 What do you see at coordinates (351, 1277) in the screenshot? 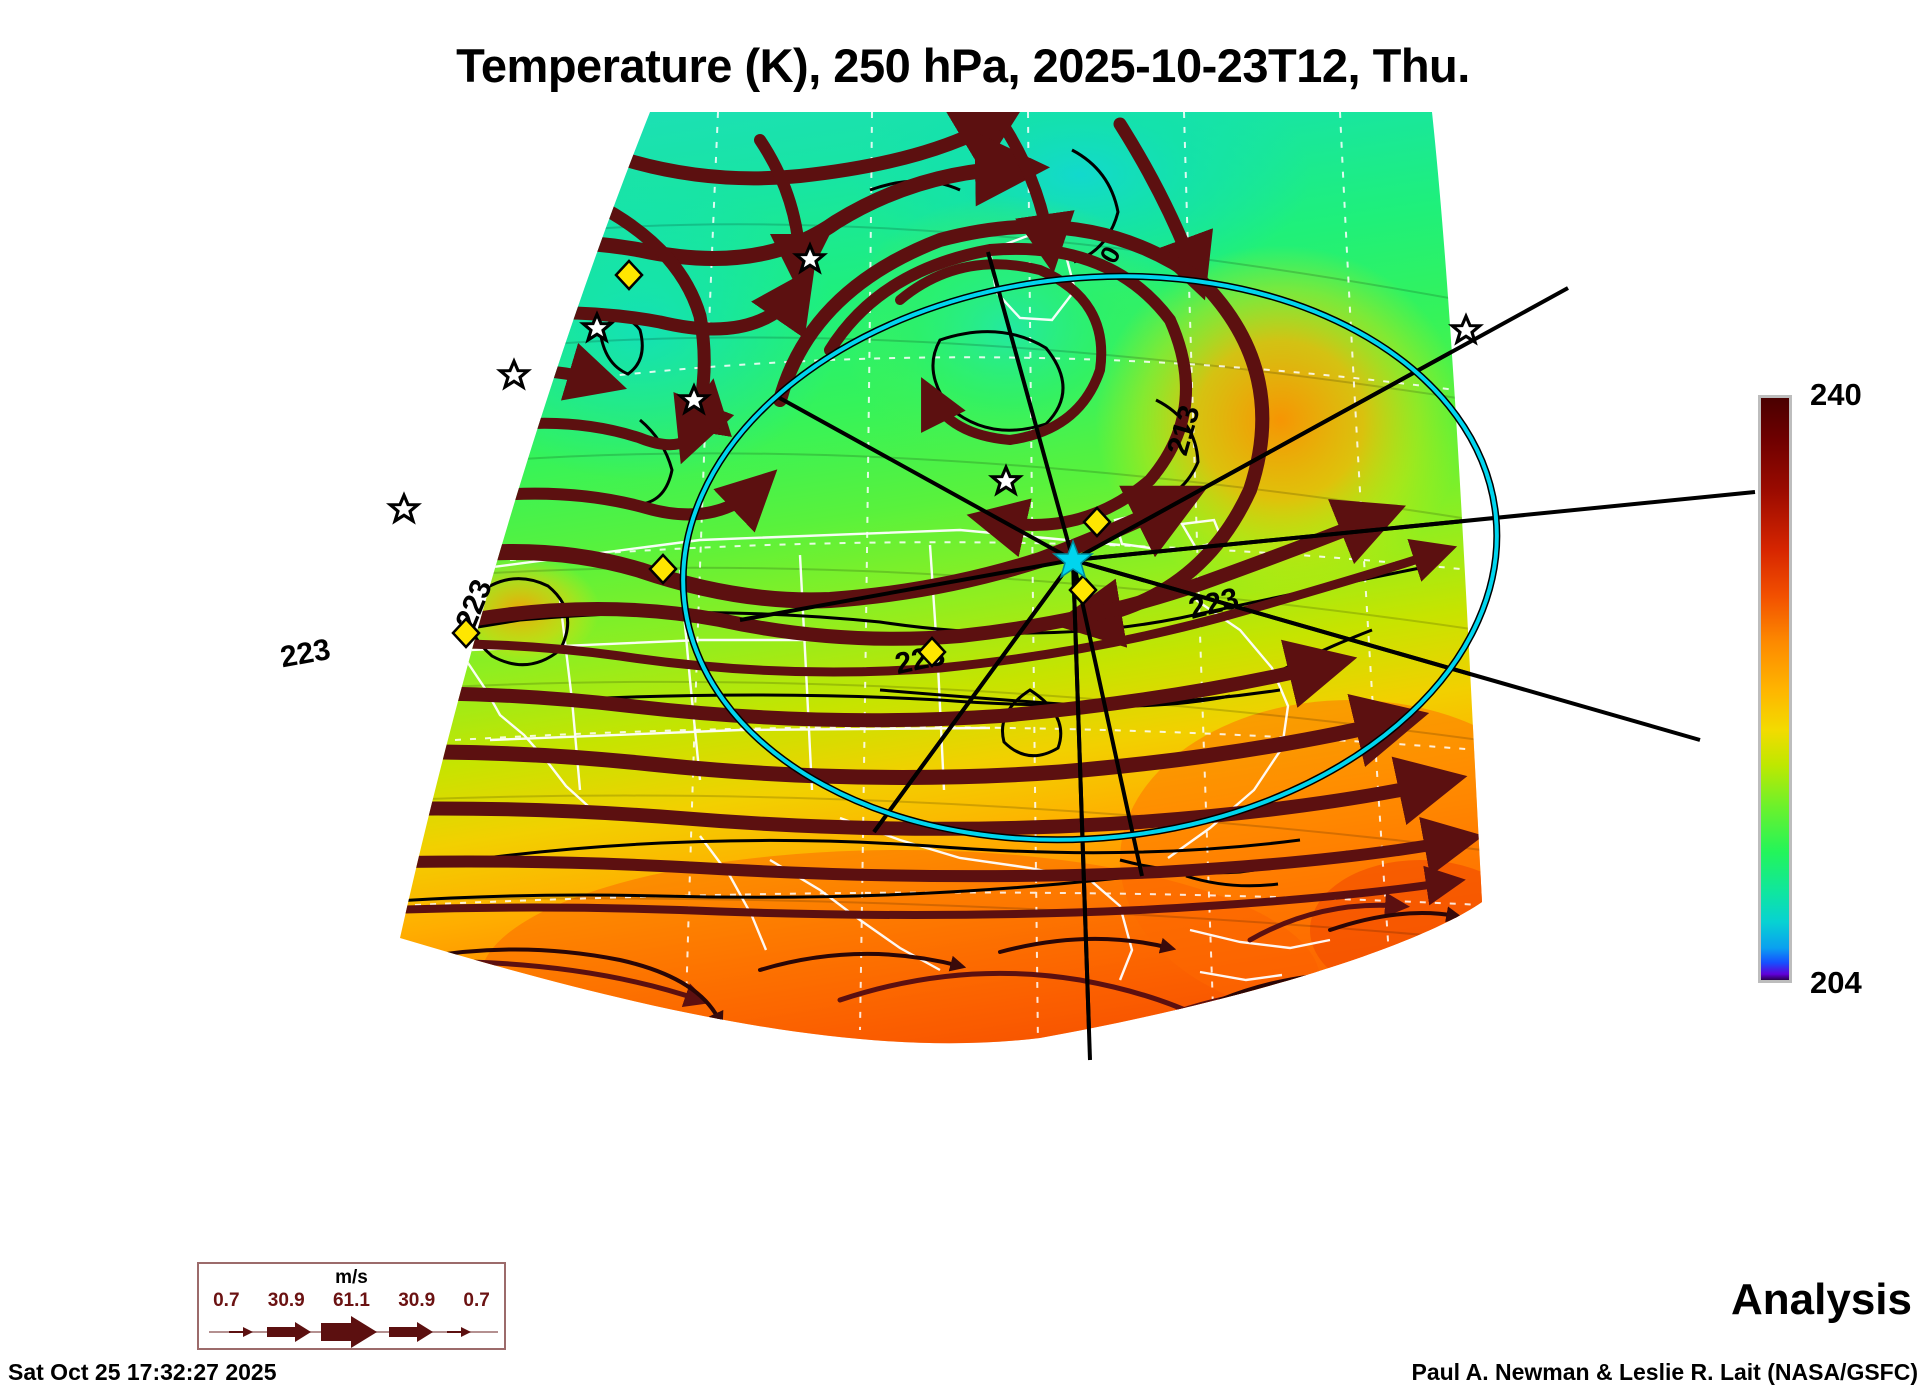
I see `wind-legend-units: m/s` at bounding box center [351, 1277].